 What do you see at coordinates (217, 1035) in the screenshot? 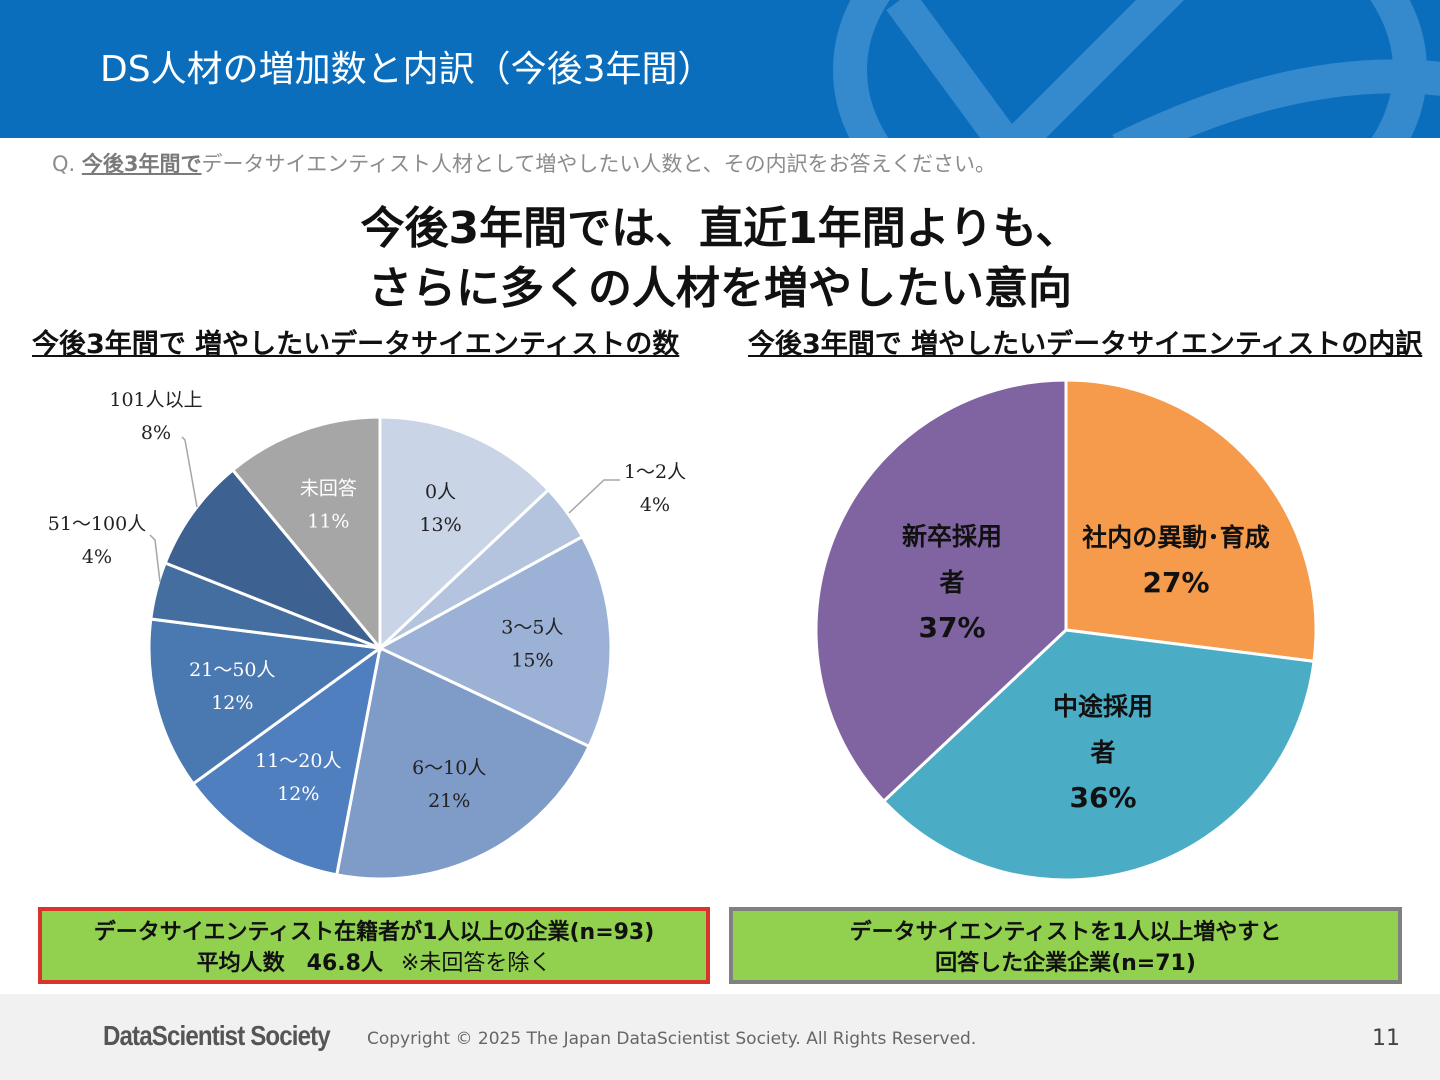
I see `footer-logo: DataScientist Society` at bounding box center [217, 1035].